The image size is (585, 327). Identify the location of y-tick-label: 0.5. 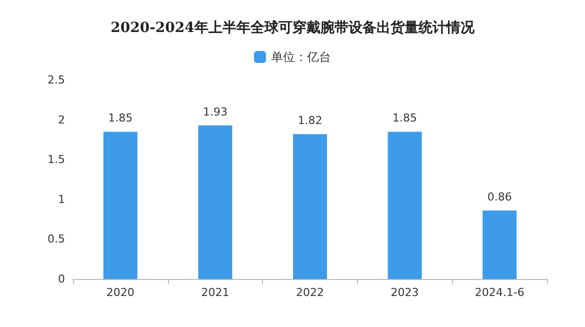
(56, 239).